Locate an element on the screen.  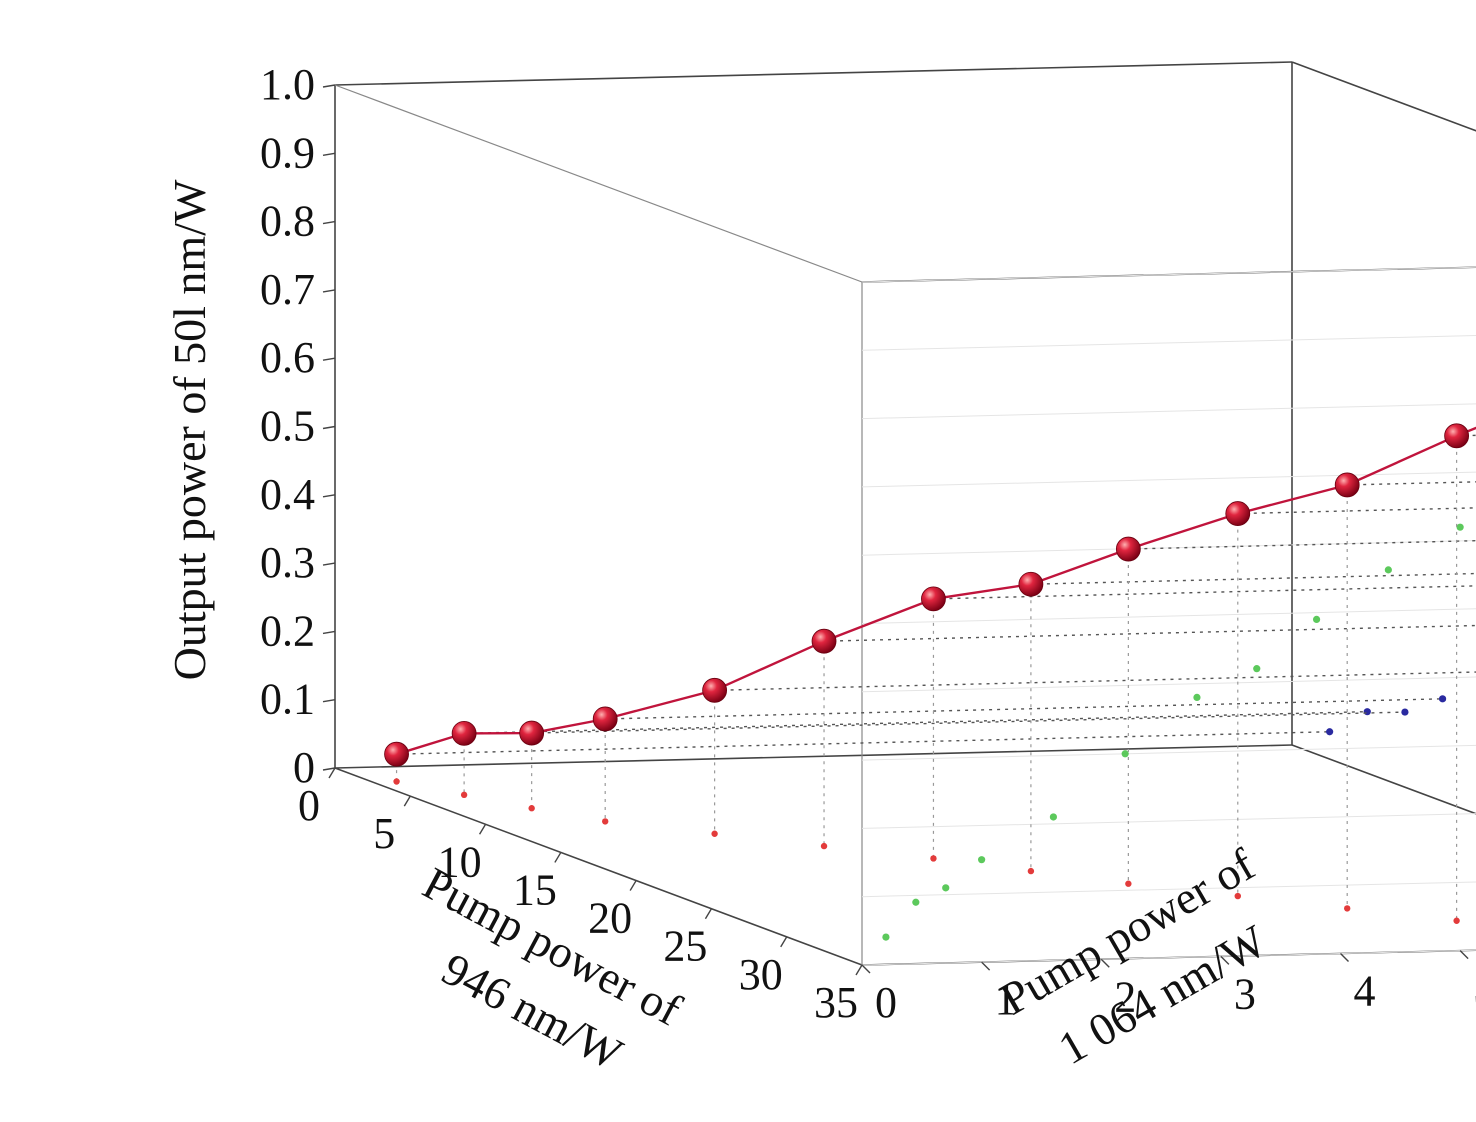
z-tick-label: 0.4 is located at coordinates (287, 494).